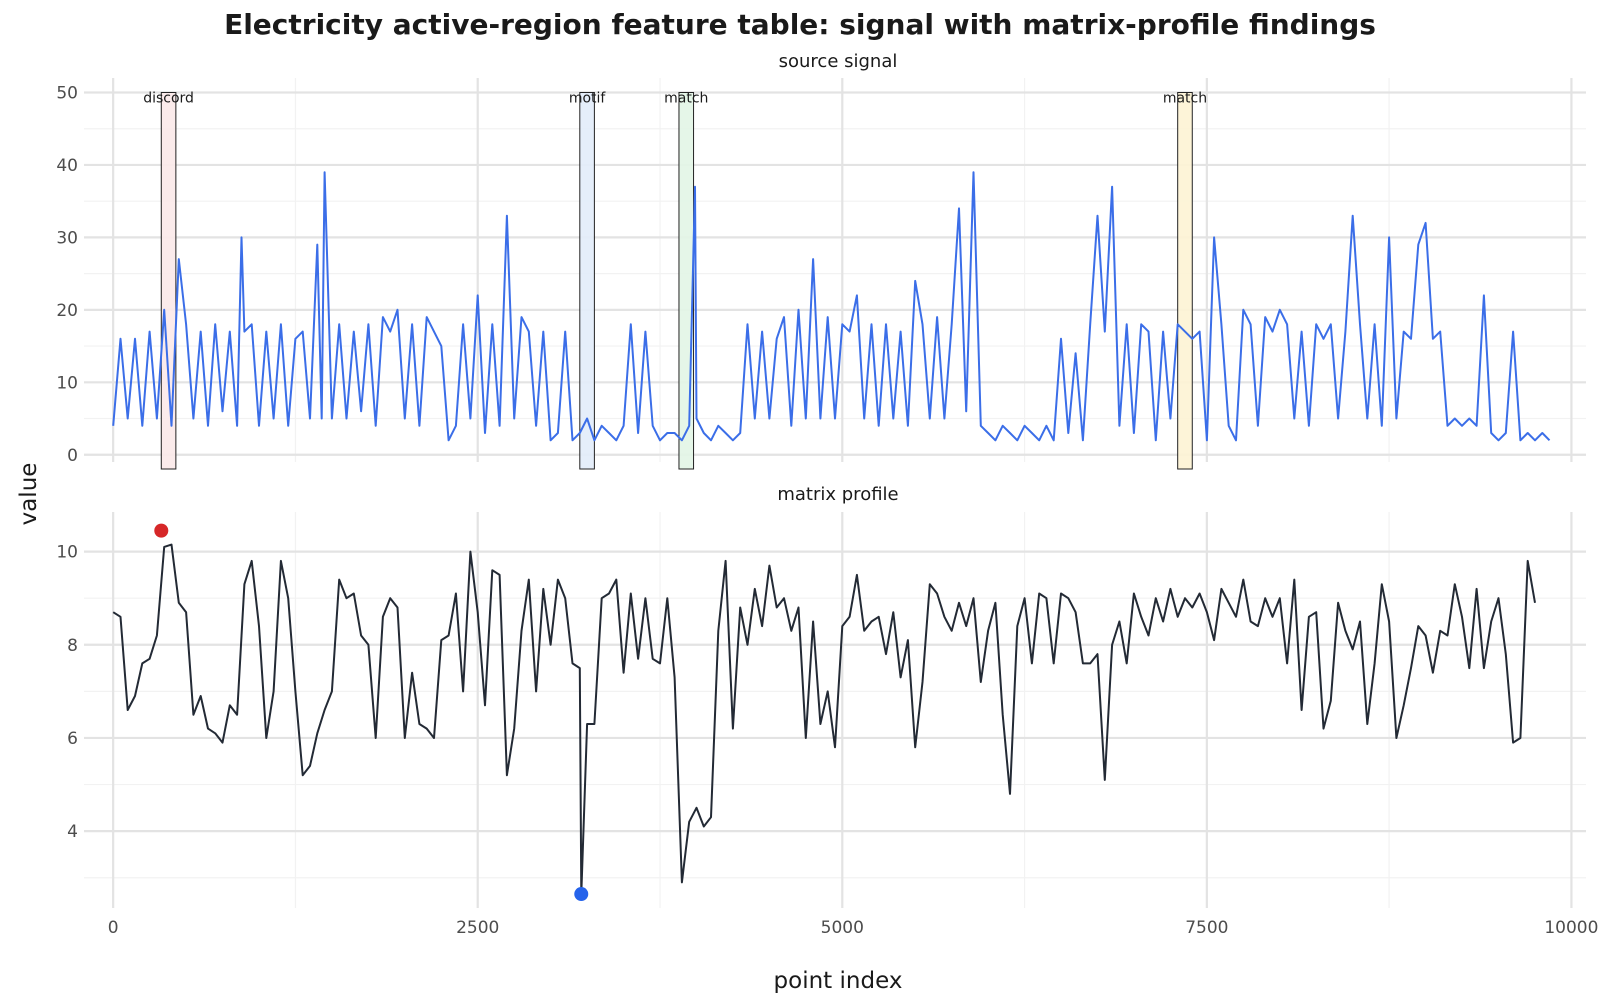 This screenshot has width=1600, height=1008. I want to click on x-tick-label: 7500, so click(1206, 928).